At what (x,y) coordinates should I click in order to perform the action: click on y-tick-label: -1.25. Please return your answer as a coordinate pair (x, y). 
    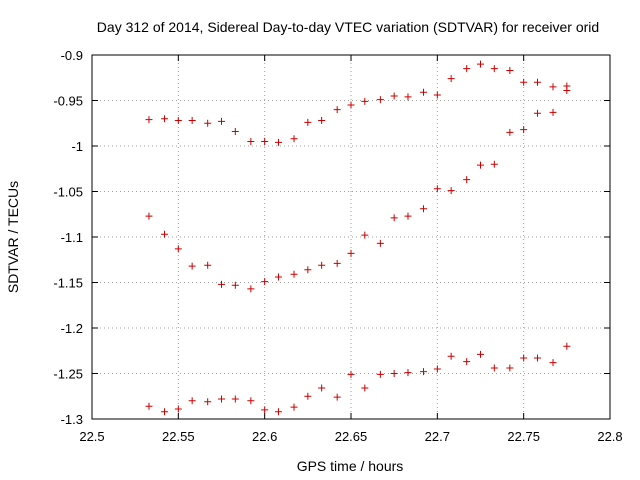
    Looking at the image, I should click on (68, 374).